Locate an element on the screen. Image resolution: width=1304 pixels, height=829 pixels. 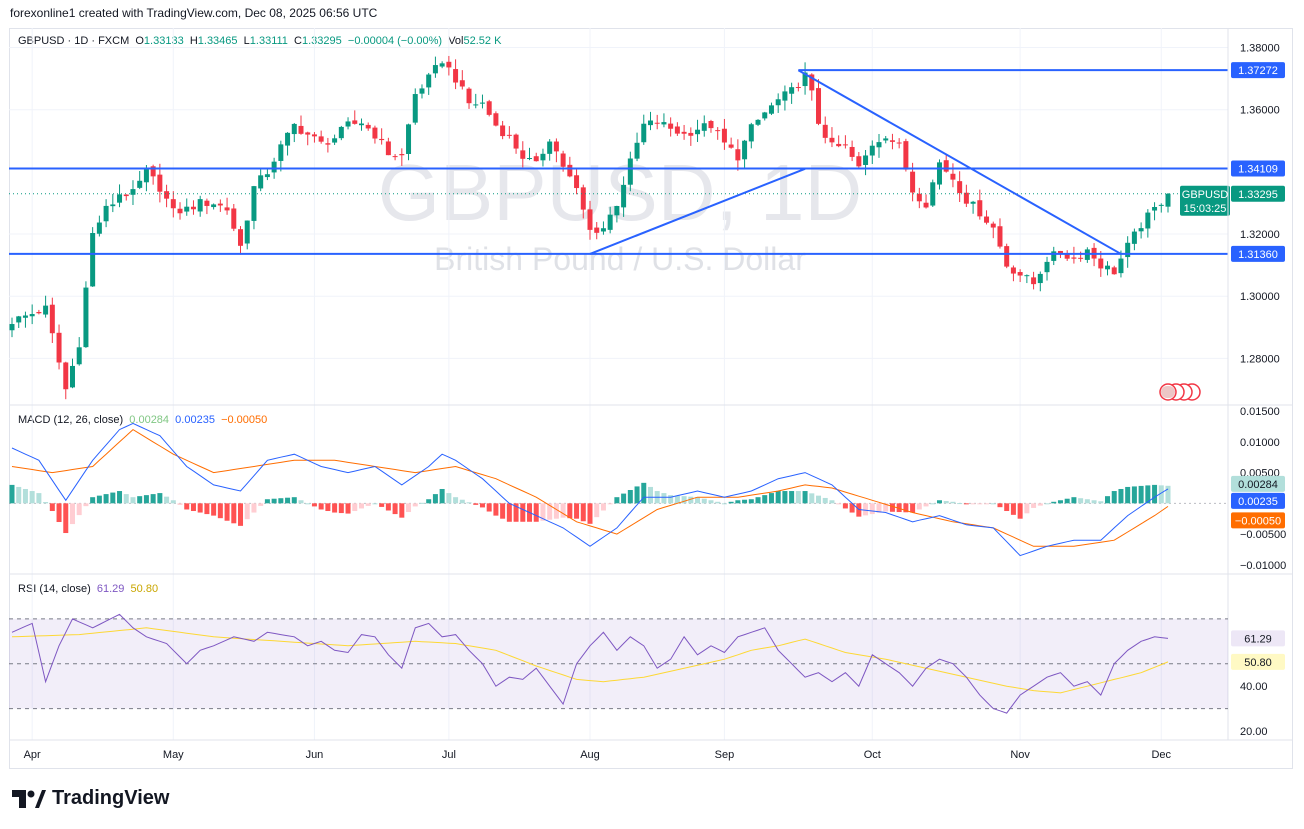
level-price-tag-text: 1.34109 is located at coordinates (1258, 169).